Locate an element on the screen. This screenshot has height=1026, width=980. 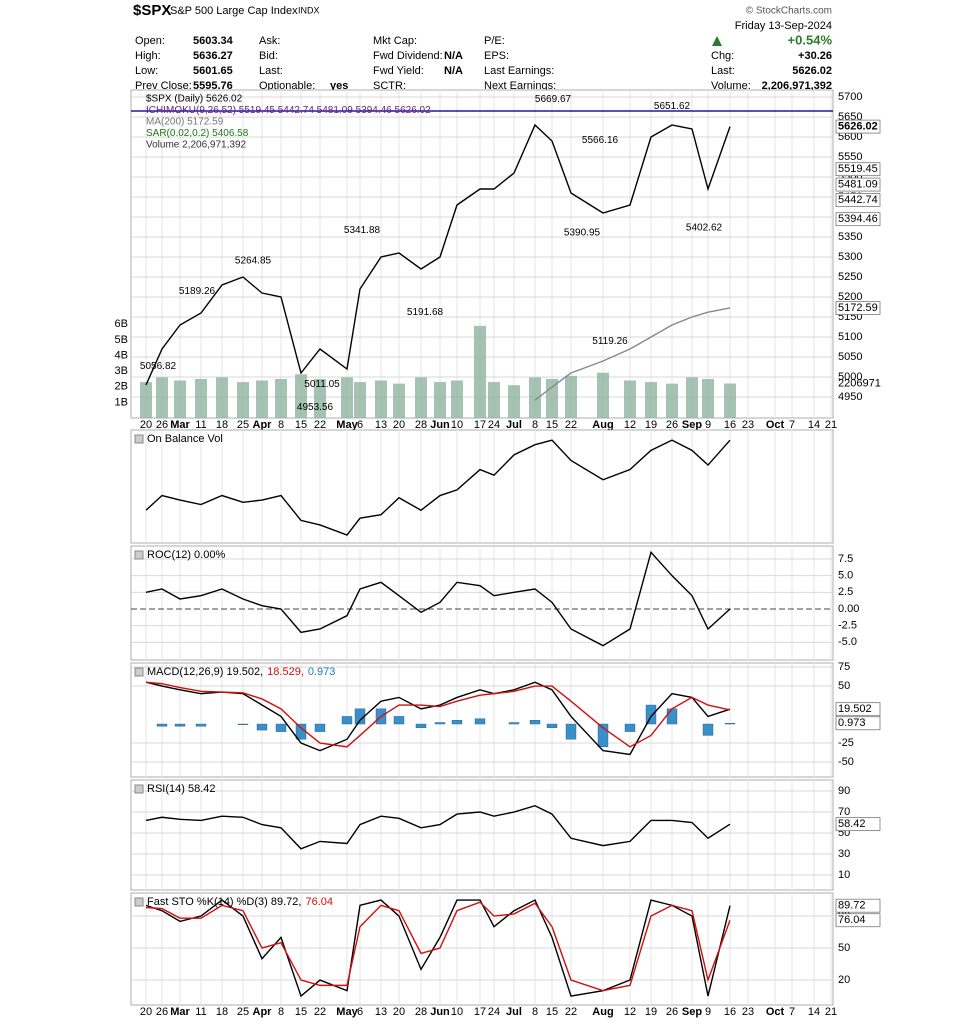
field-value: 5603.34 is located at coordinates (213, 41).